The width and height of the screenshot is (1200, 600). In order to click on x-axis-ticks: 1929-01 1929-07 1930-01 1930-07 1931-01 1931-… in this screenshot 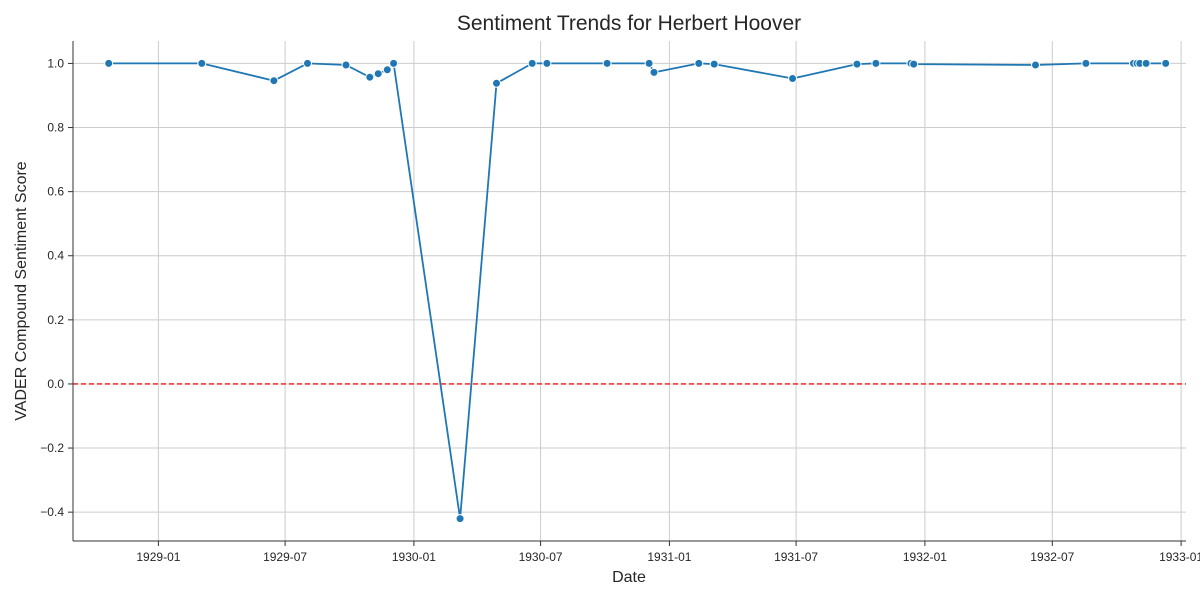, I will do `click(668, 552)`.